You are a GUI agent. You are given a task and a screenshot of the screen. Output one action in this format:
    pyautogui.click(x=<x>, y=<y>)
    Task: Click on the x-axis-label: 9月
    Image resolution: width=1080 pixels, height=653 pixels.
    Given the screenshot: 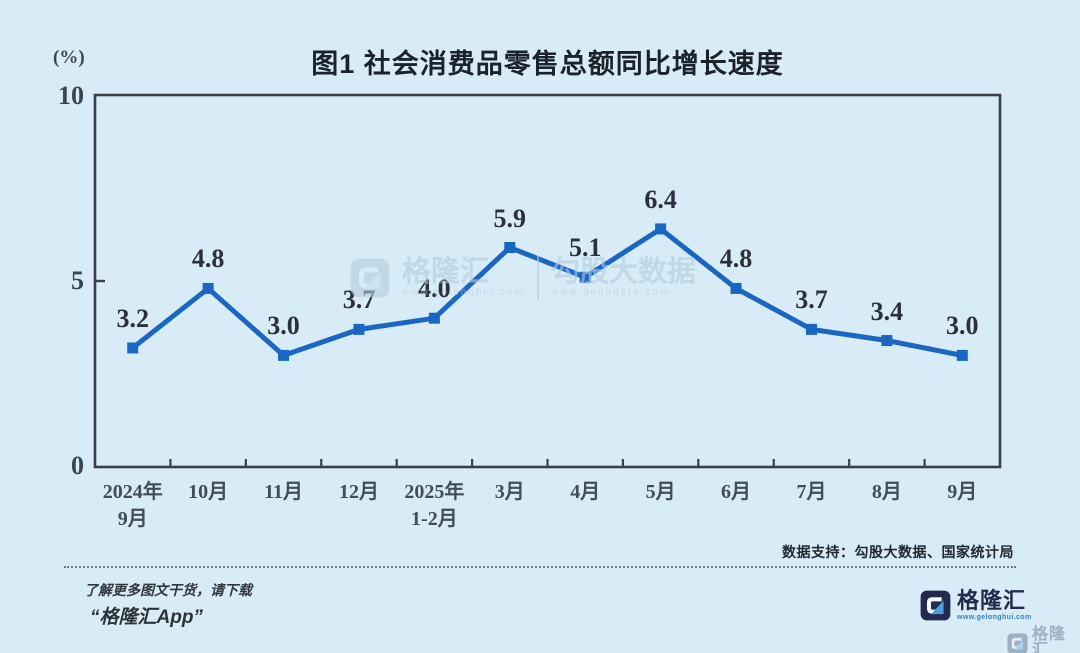 What is the action you would take?
    pyautogui.click(x=962, y=492)
    